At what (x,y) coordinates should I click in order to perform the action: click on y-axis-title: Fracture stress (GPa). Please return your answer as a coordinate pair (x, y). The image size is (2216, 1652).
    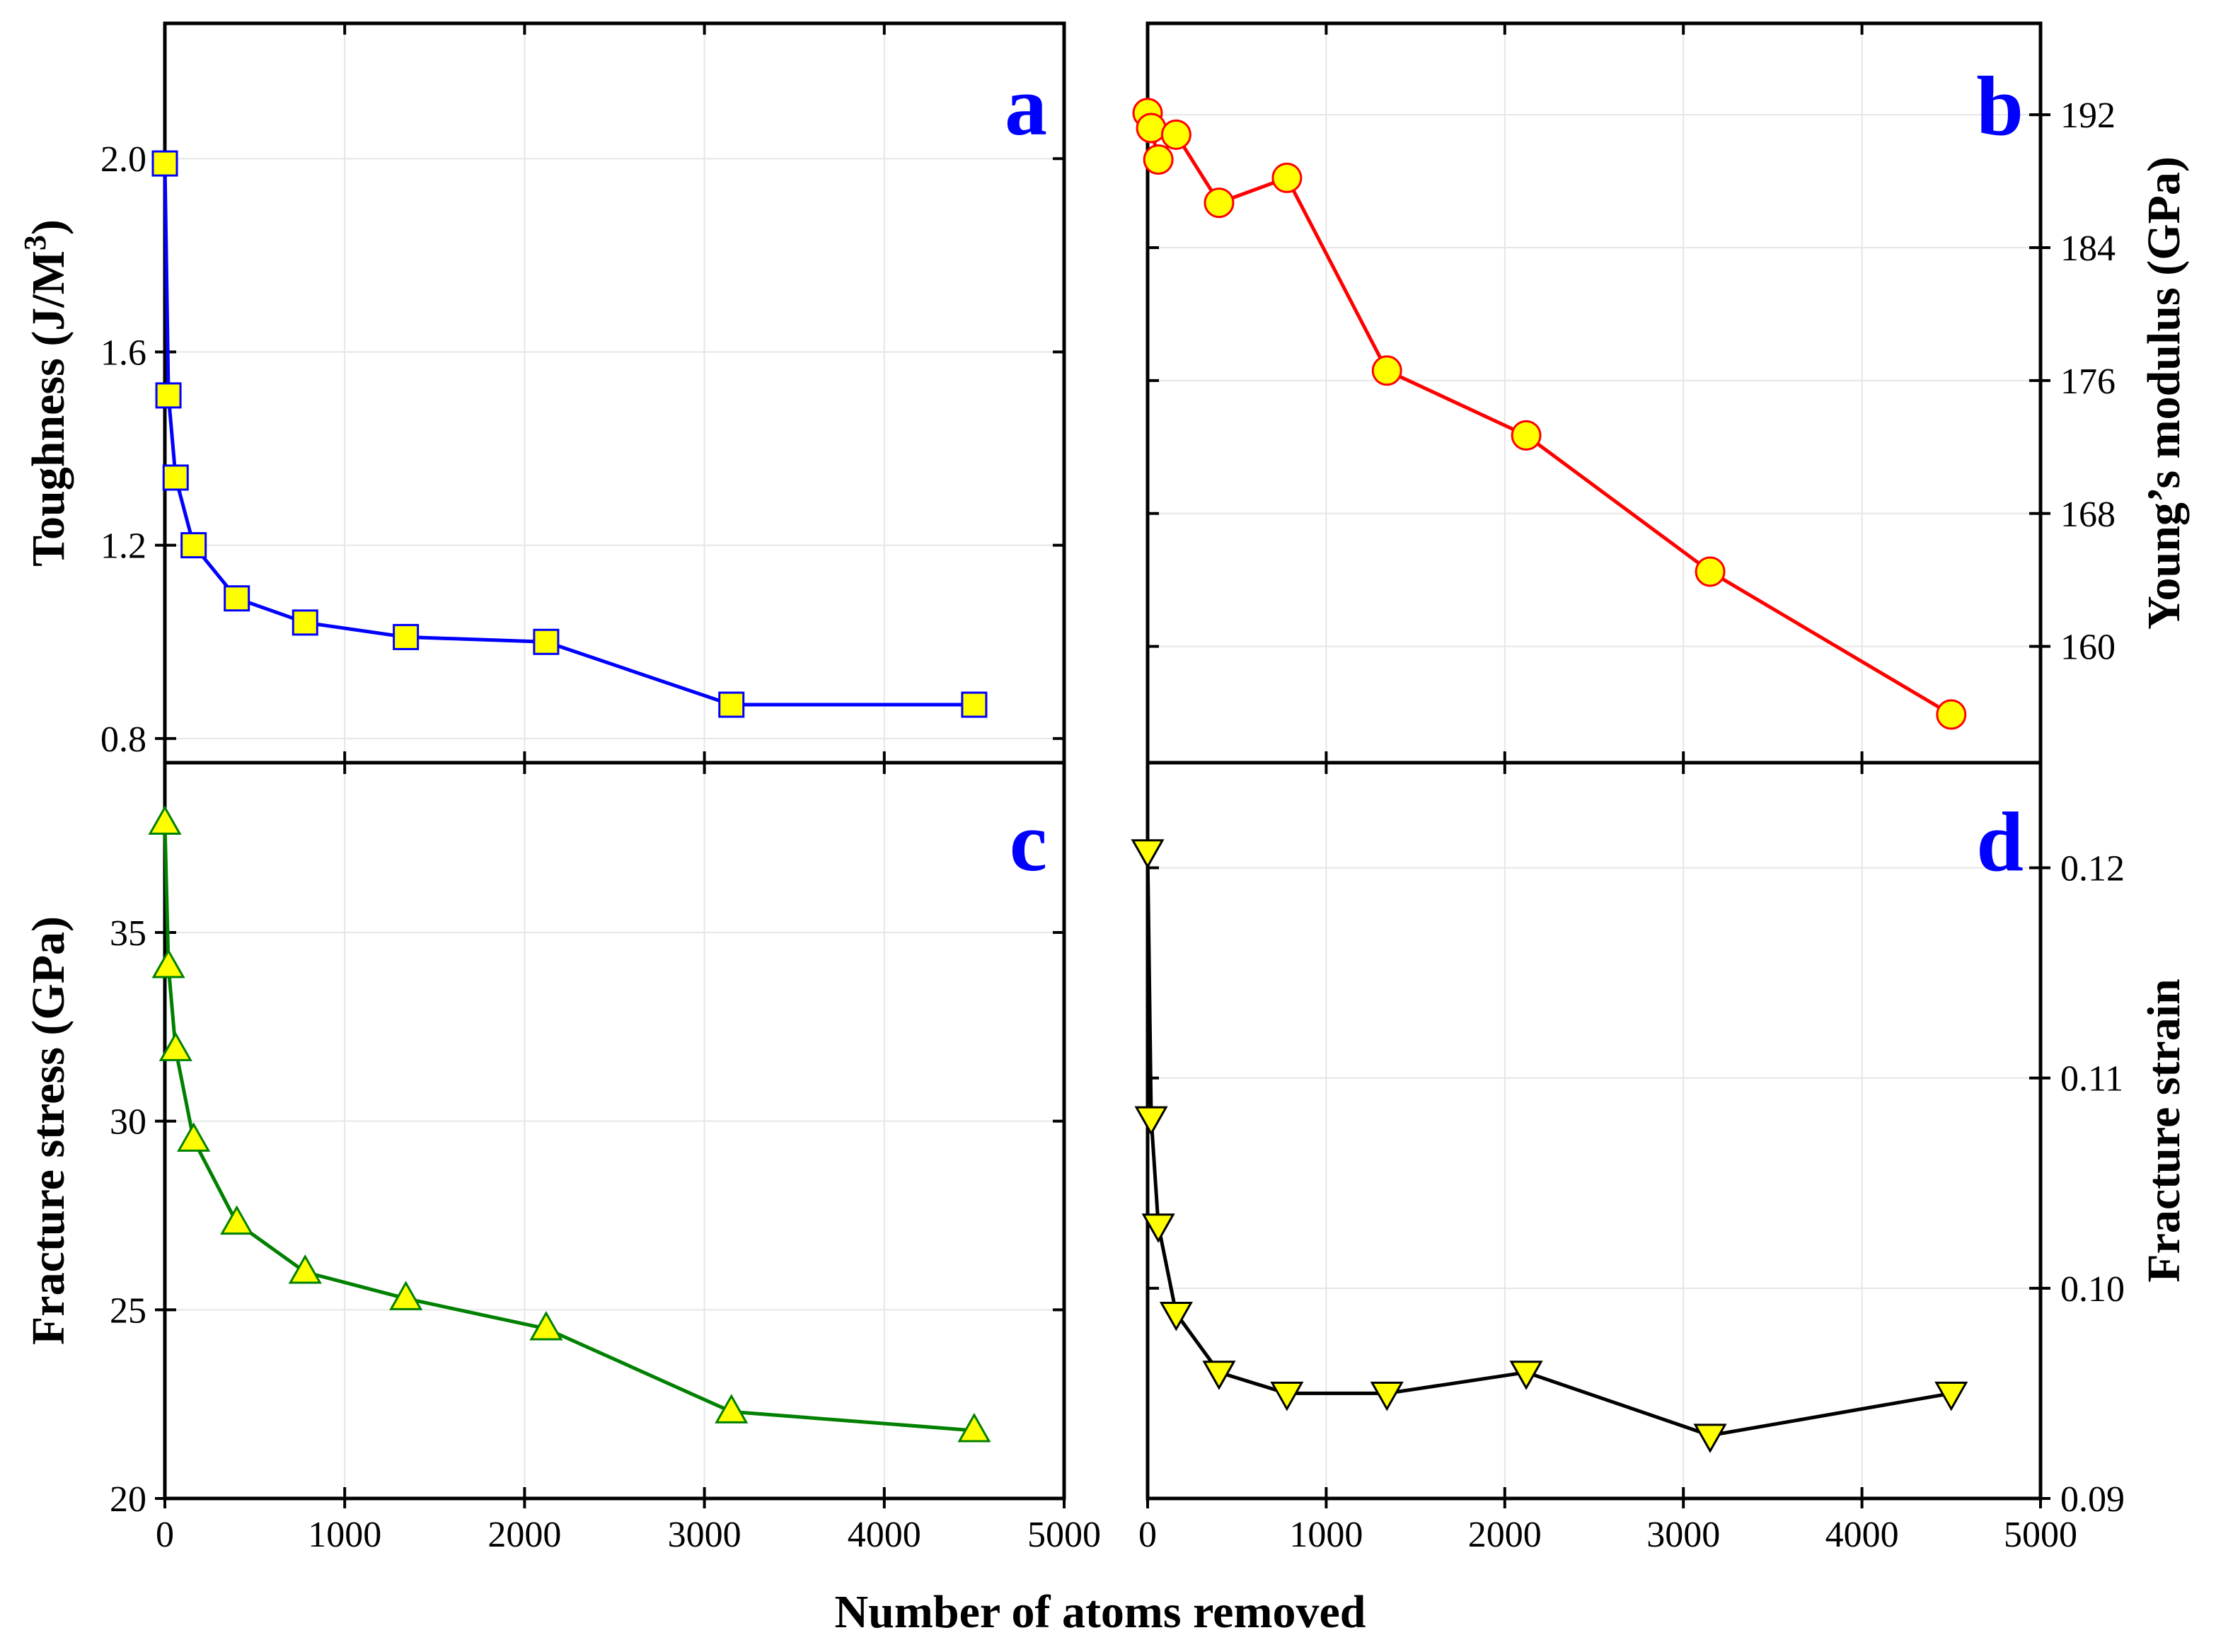
    Looking at the image, I should click on (49, 1130).